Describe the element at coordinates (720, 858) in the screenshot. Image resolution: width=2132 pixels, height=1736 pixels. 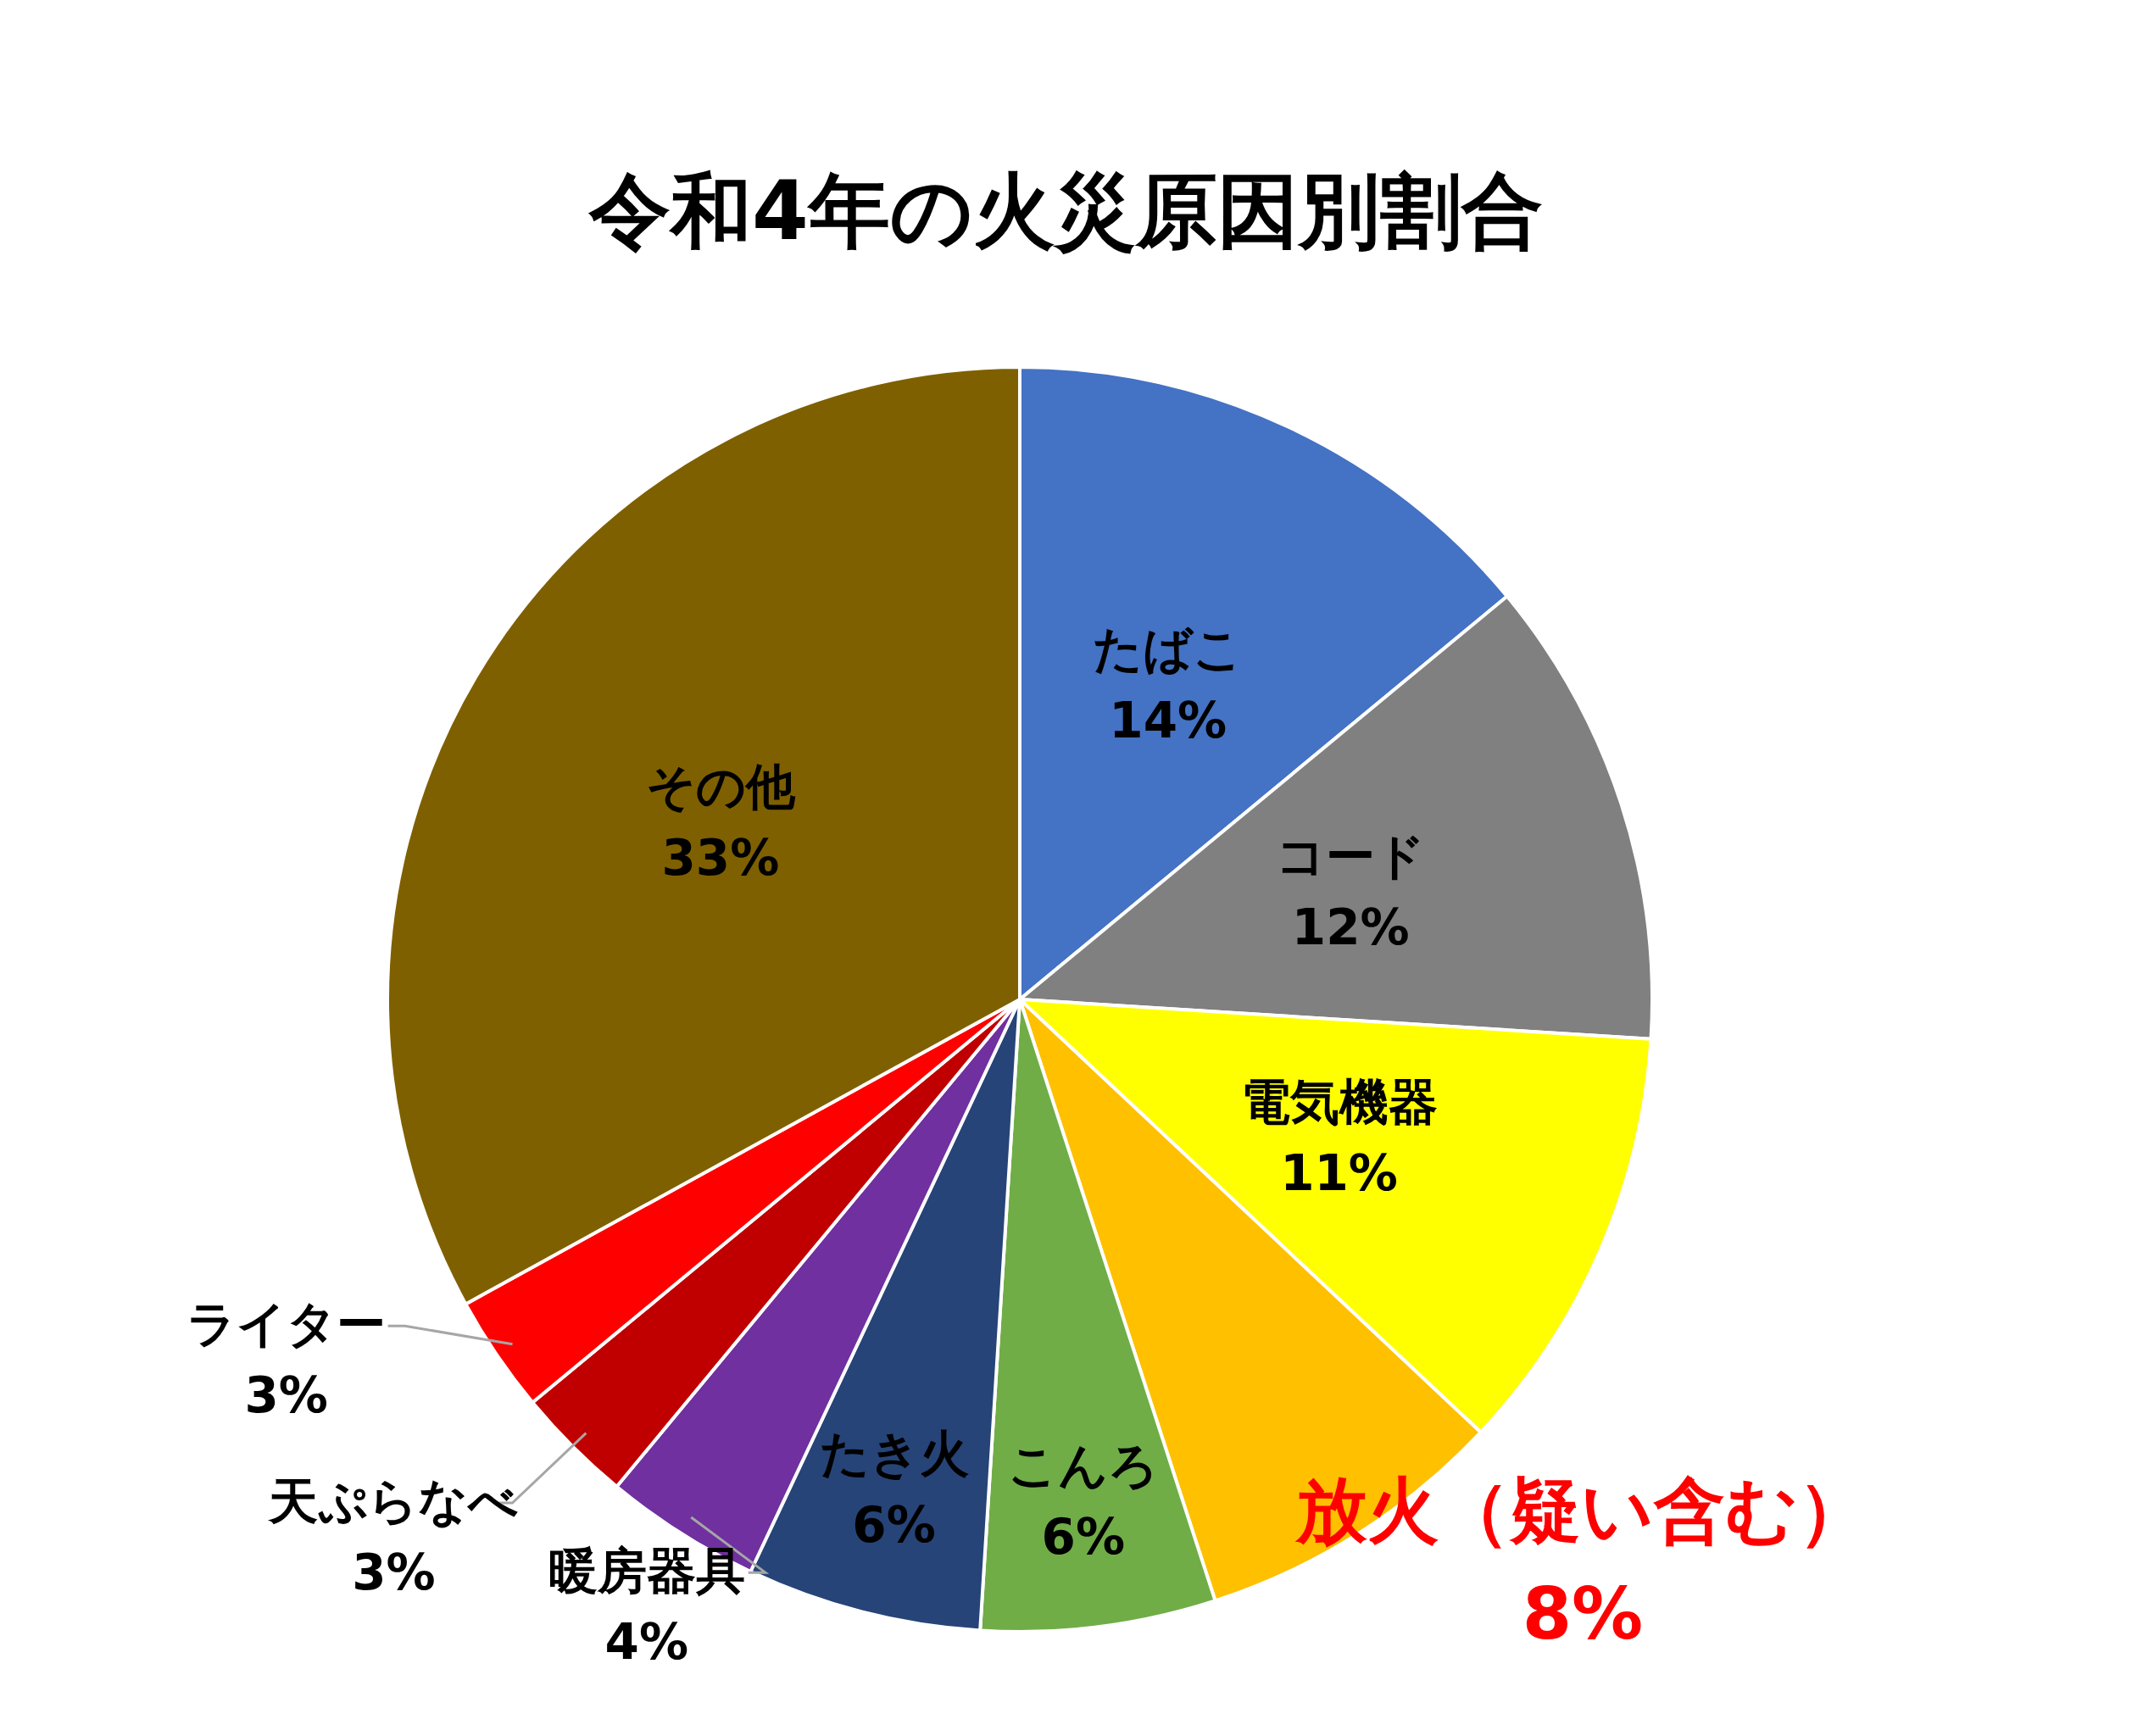
I see `data-label: 33%` at that location.